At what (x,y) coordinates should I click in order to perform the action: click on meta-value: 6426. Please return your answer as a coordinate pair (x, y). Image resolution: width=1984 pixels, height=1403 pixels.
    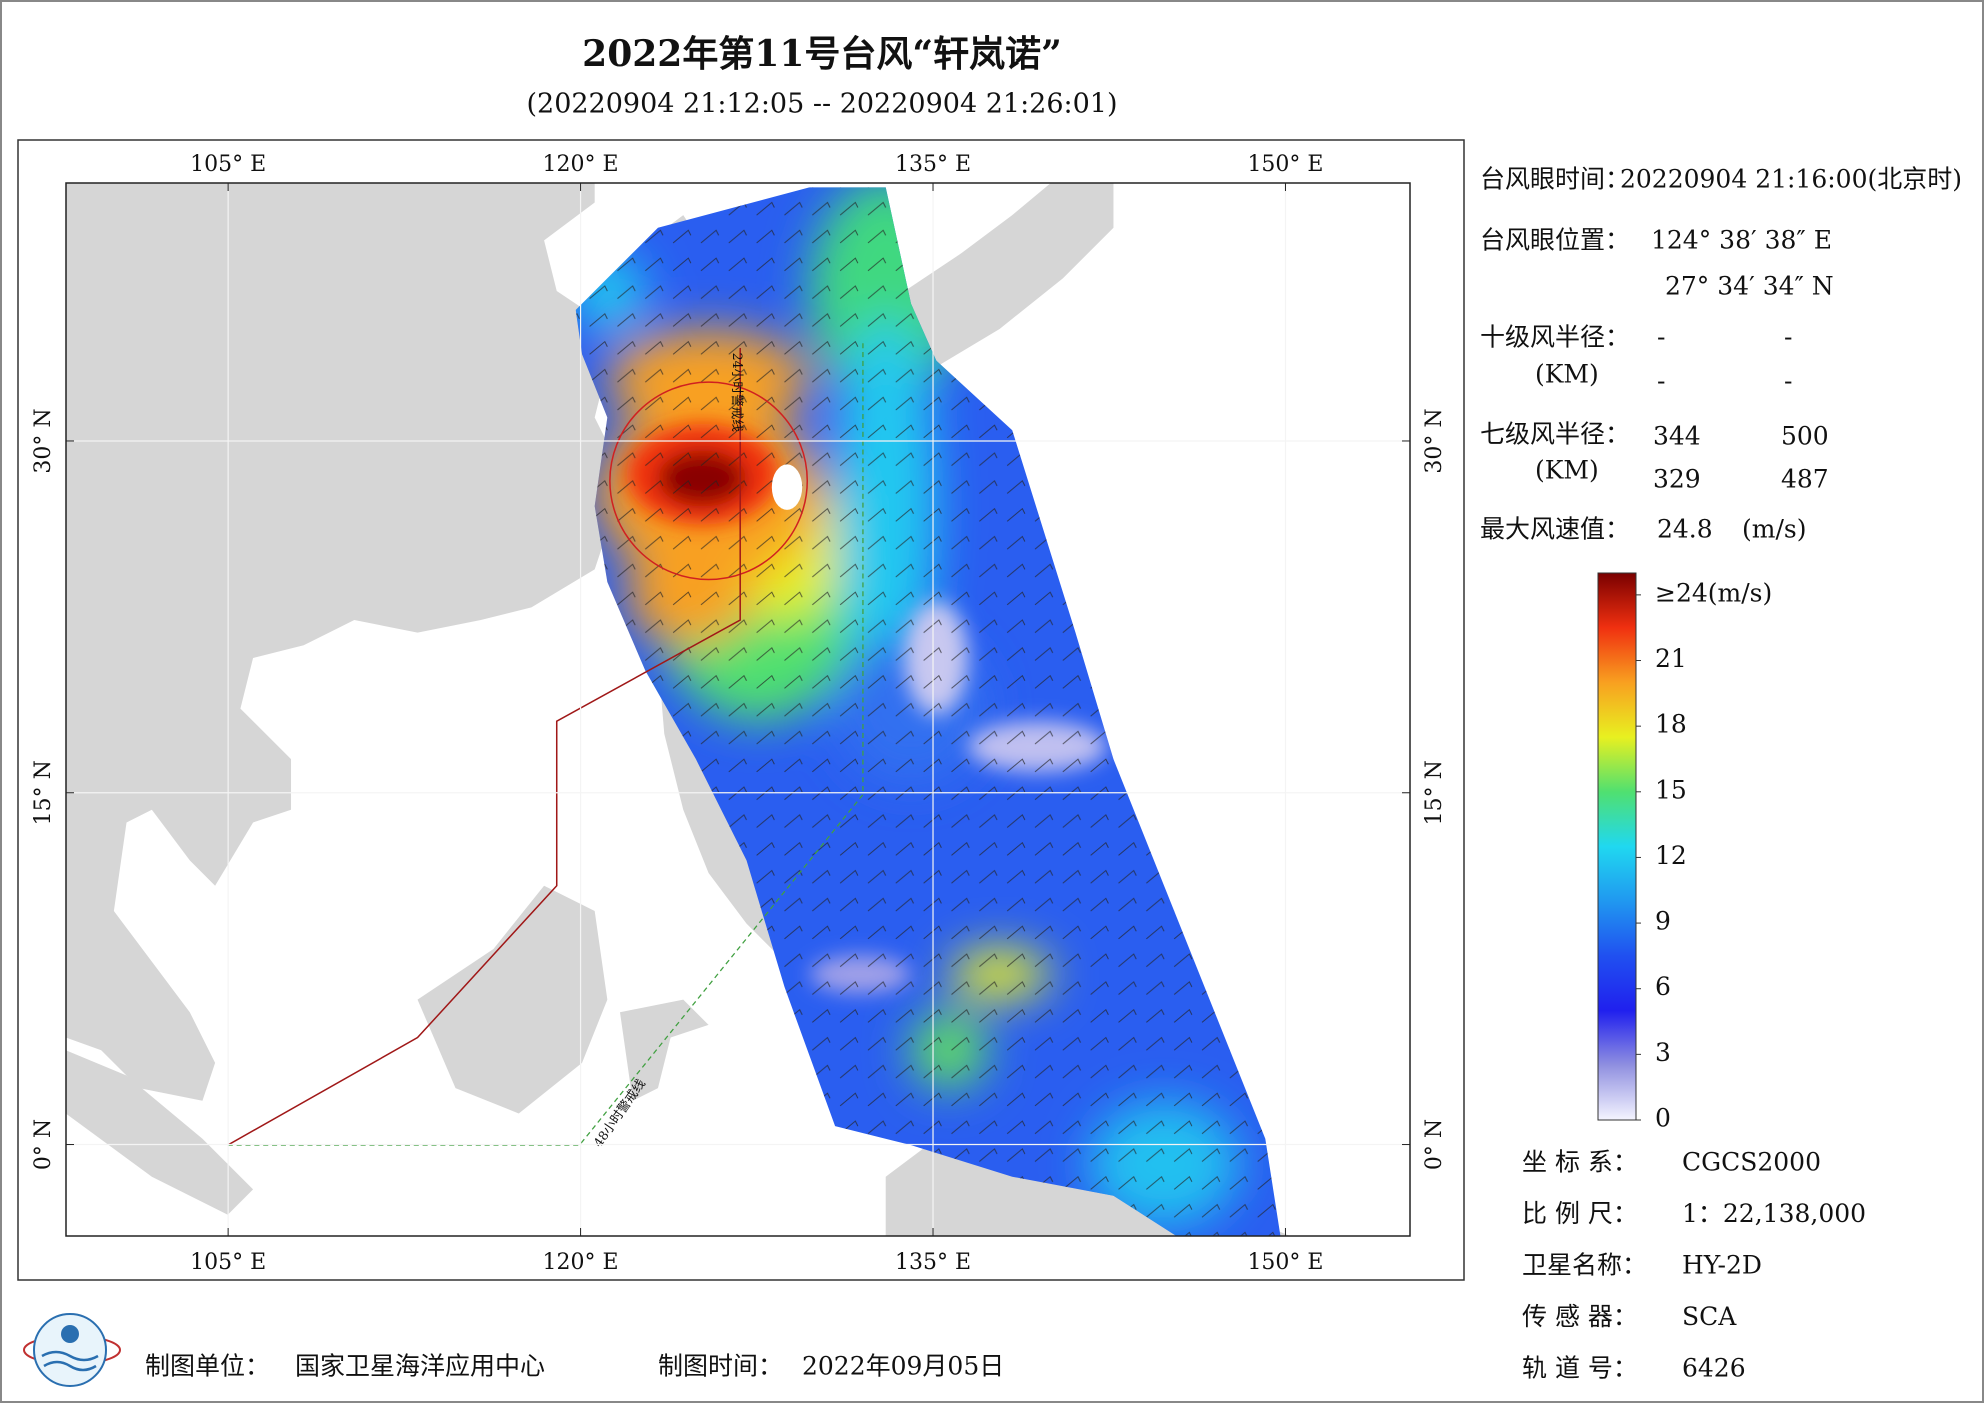
    Looking at the image, I should click on (1714, 1368).